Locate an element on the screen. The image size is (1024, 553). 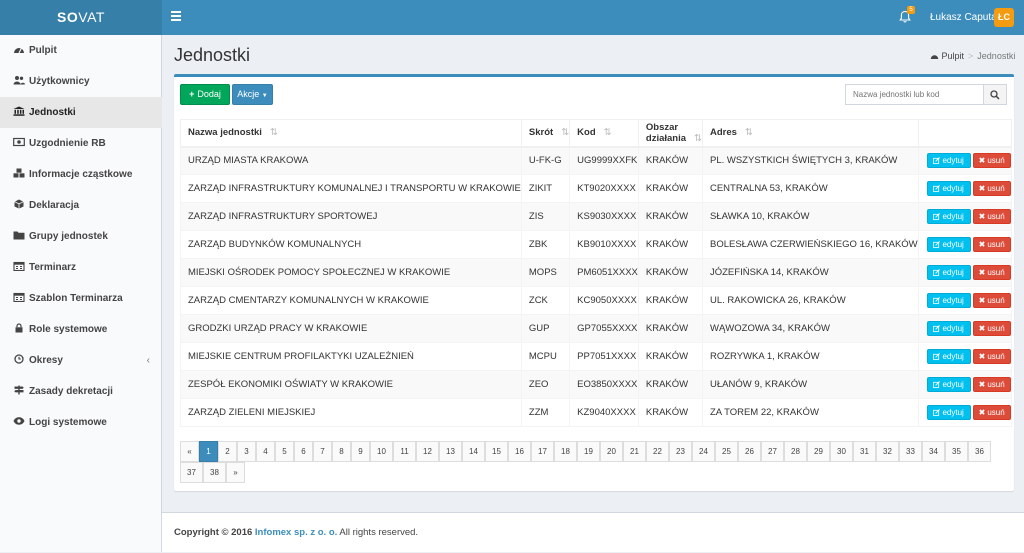
sidebar-item-role-systemowe: Role systemowe is located at coordinates (81, 329).